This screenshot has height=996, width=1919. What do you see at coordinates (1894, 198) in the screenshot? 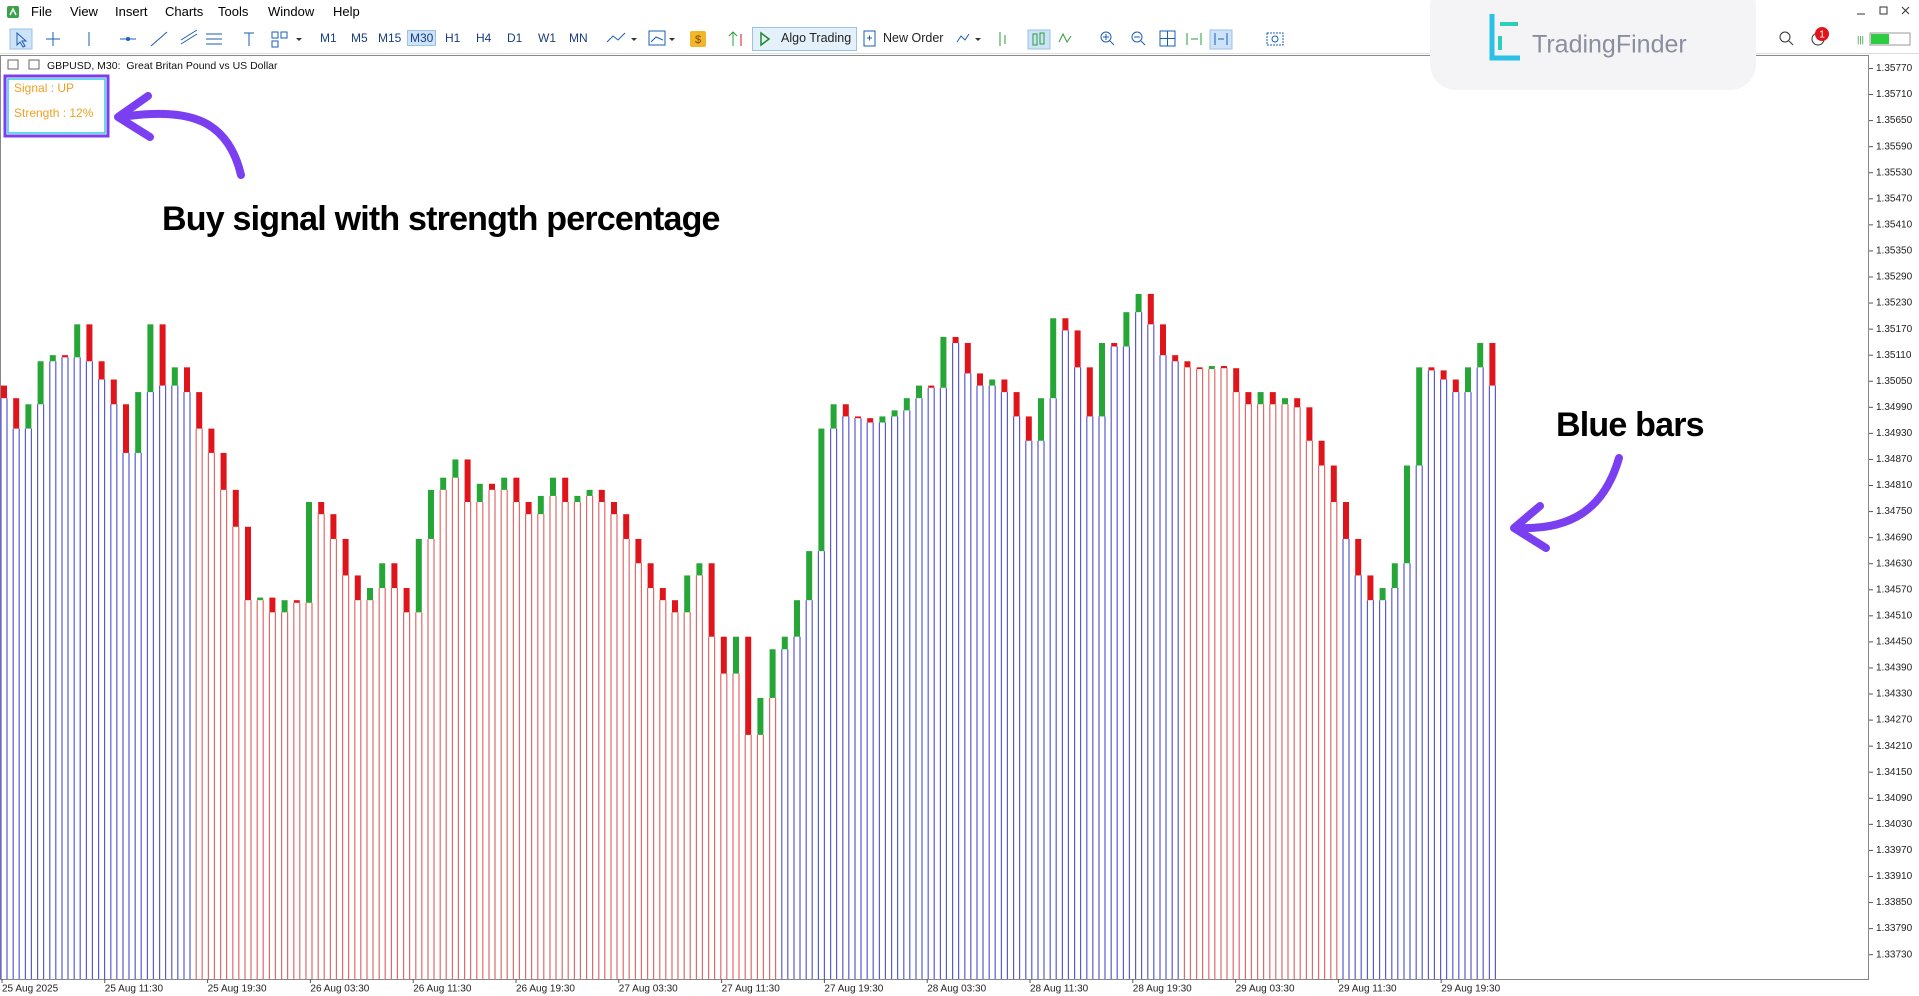
I see `y-tick-label: 1.35470` at bounding box center [1894, 198].